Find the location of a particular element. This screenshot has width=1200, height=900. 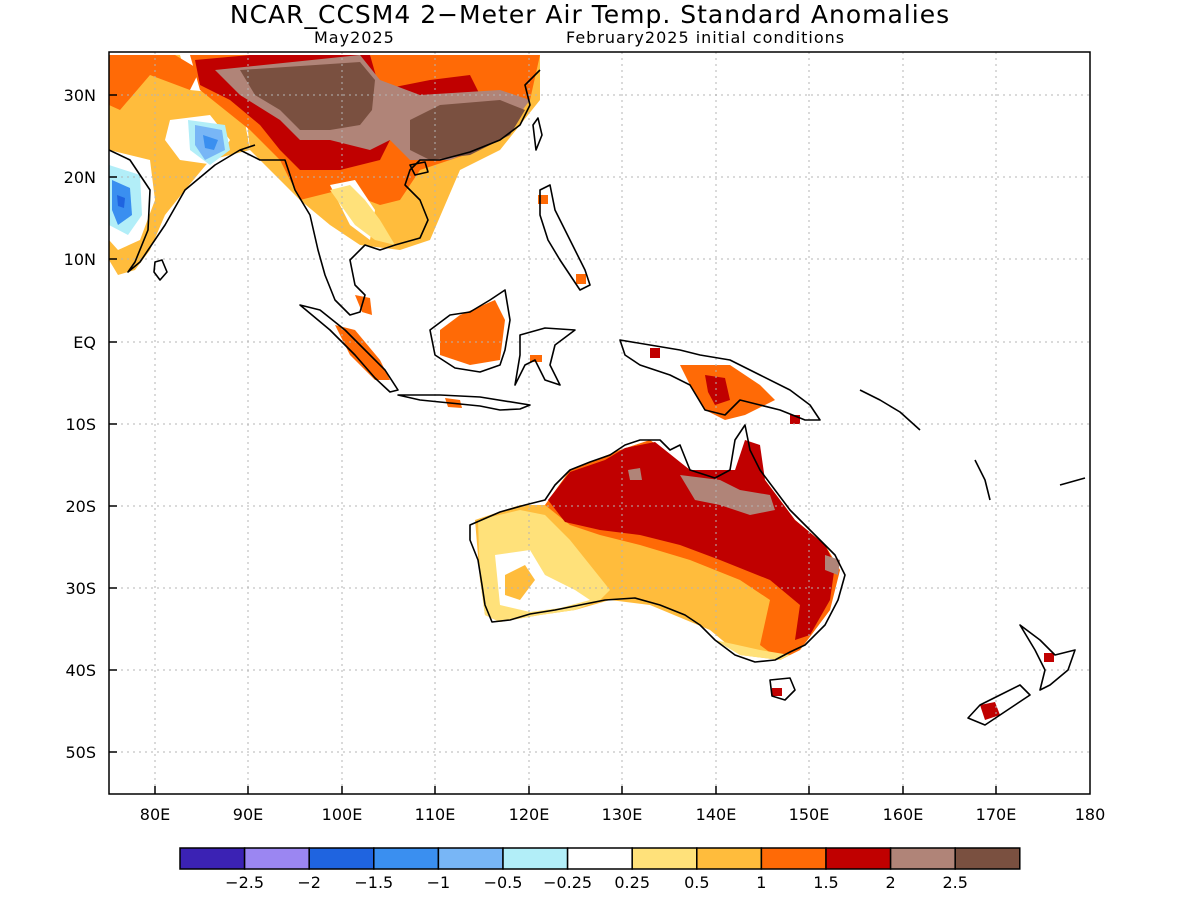

anomaly-philippines-s is located at coordinates (581, 279).